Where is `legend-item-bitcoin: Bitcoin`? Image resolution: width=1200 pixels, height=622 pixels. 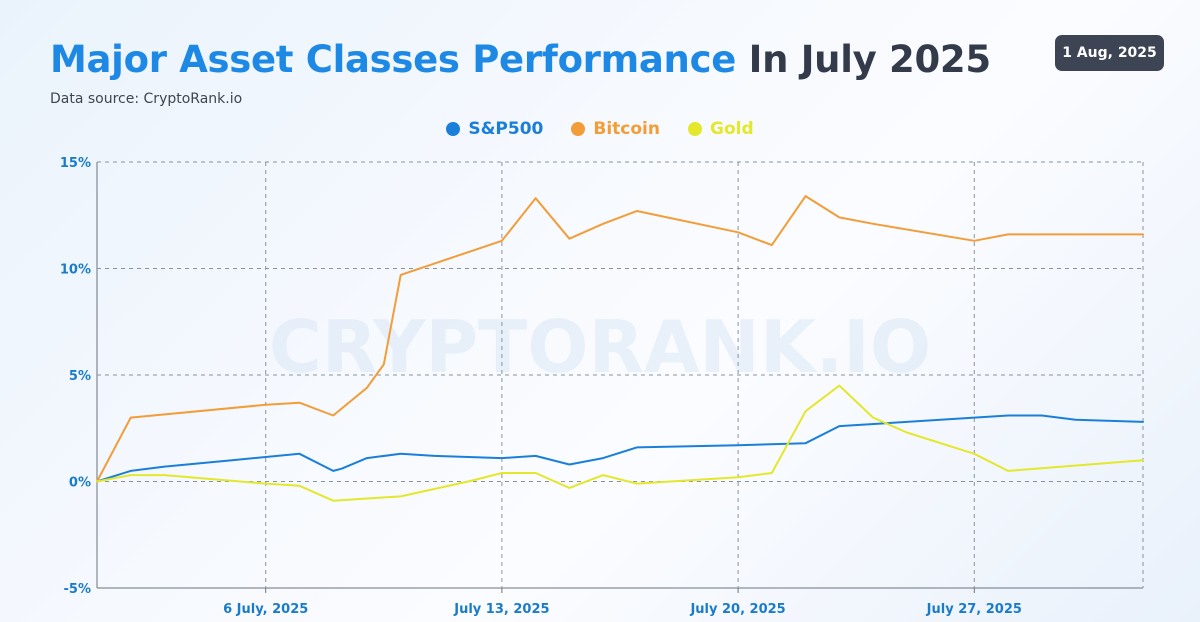
legend-item-bitcoin: Bitcoin is located at coordinates (615, 129).